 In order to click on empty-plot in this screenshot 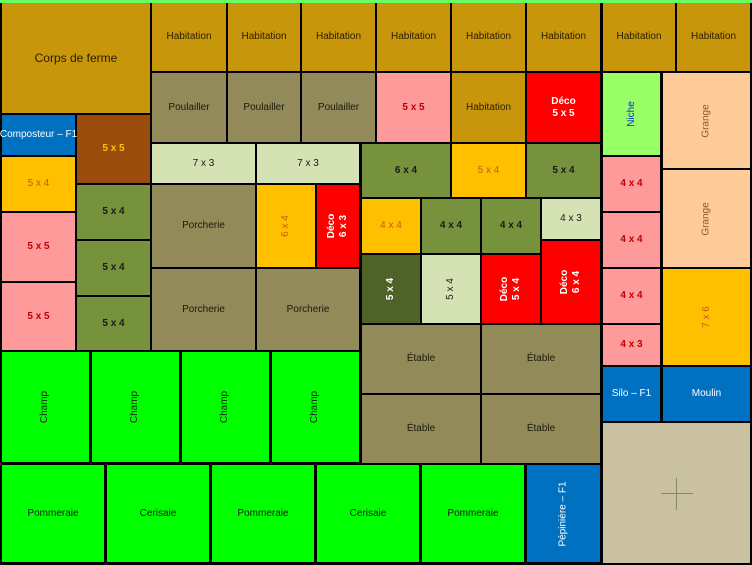, I will do `click(676, 493)`.